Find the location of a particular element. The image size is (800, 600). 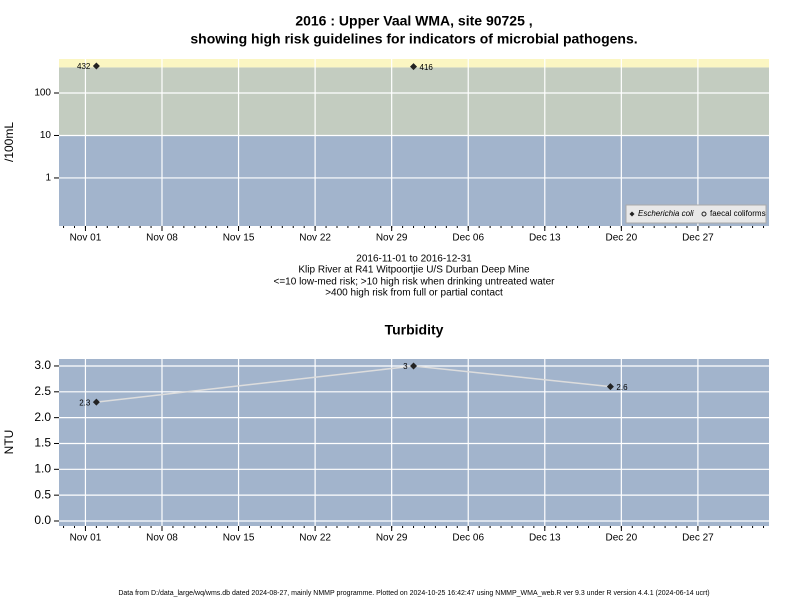

legend-label: faecal coliforms is located at coordinates (738, 213).